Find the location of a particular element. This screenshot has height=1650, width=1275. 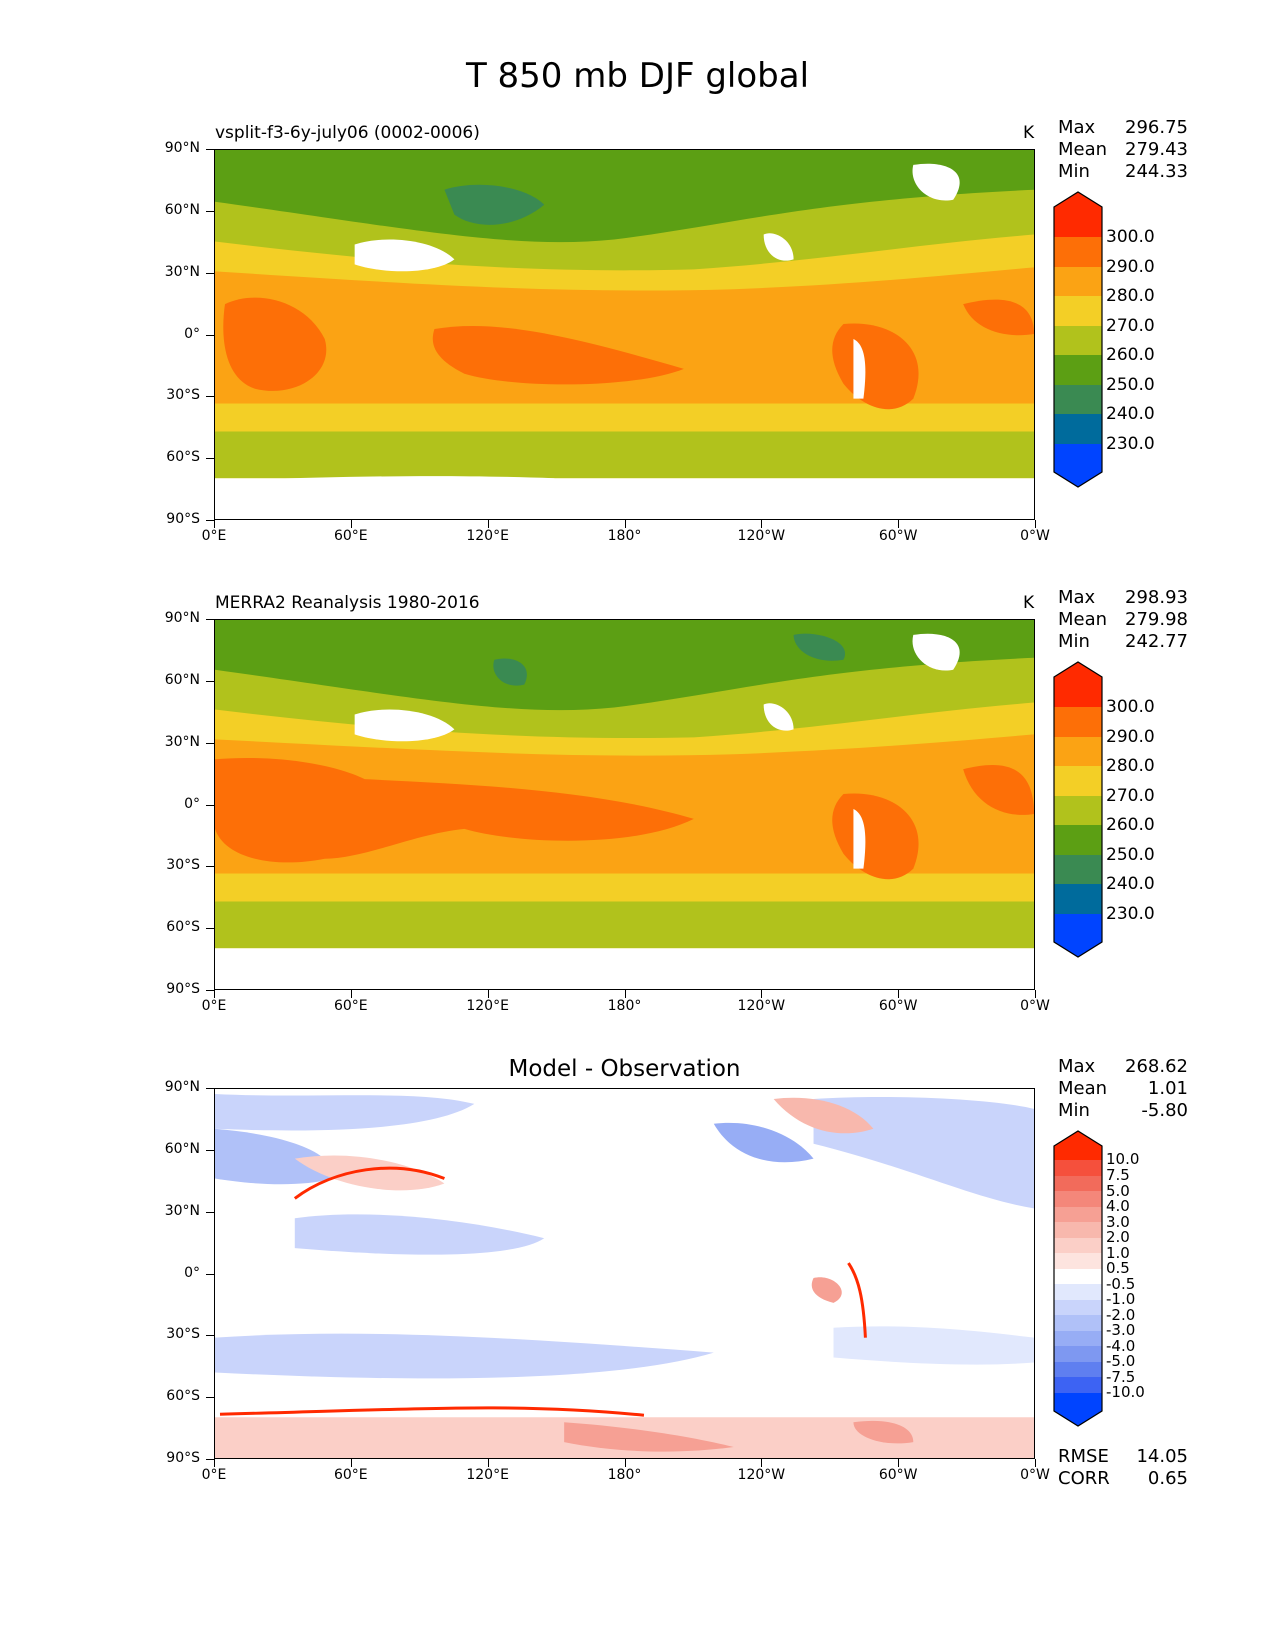

colorbar-label: -10.0 is located at coordinates (1125, 1392).